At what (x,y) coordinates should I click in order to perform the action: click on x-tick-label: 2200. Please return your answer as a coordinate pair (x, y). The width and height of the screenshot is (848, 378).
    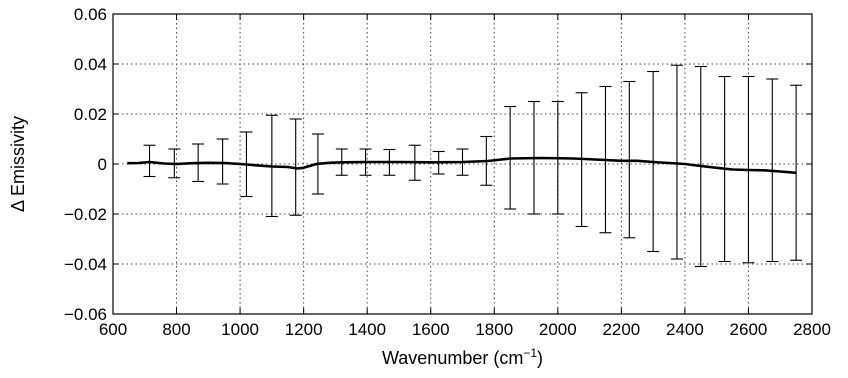
    Looking at the image, I should click on (621, 329).